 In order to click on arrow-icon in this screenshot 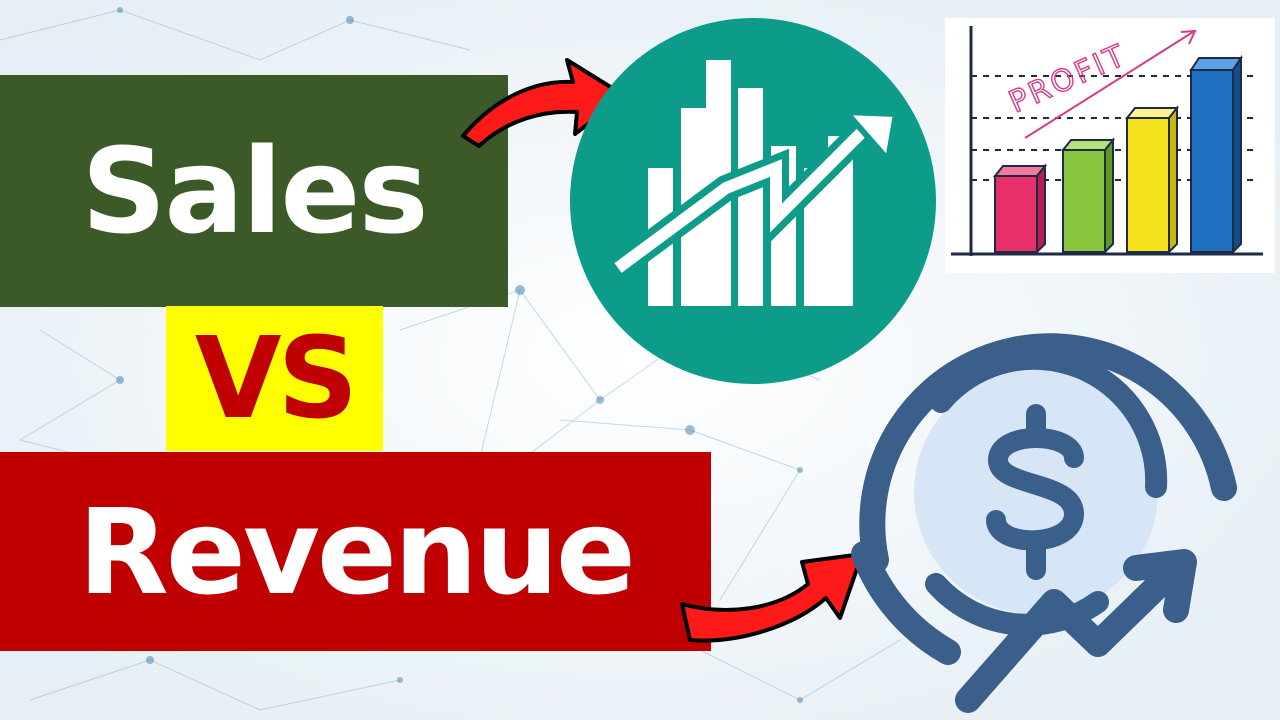, I will do `click(772, 597)`.